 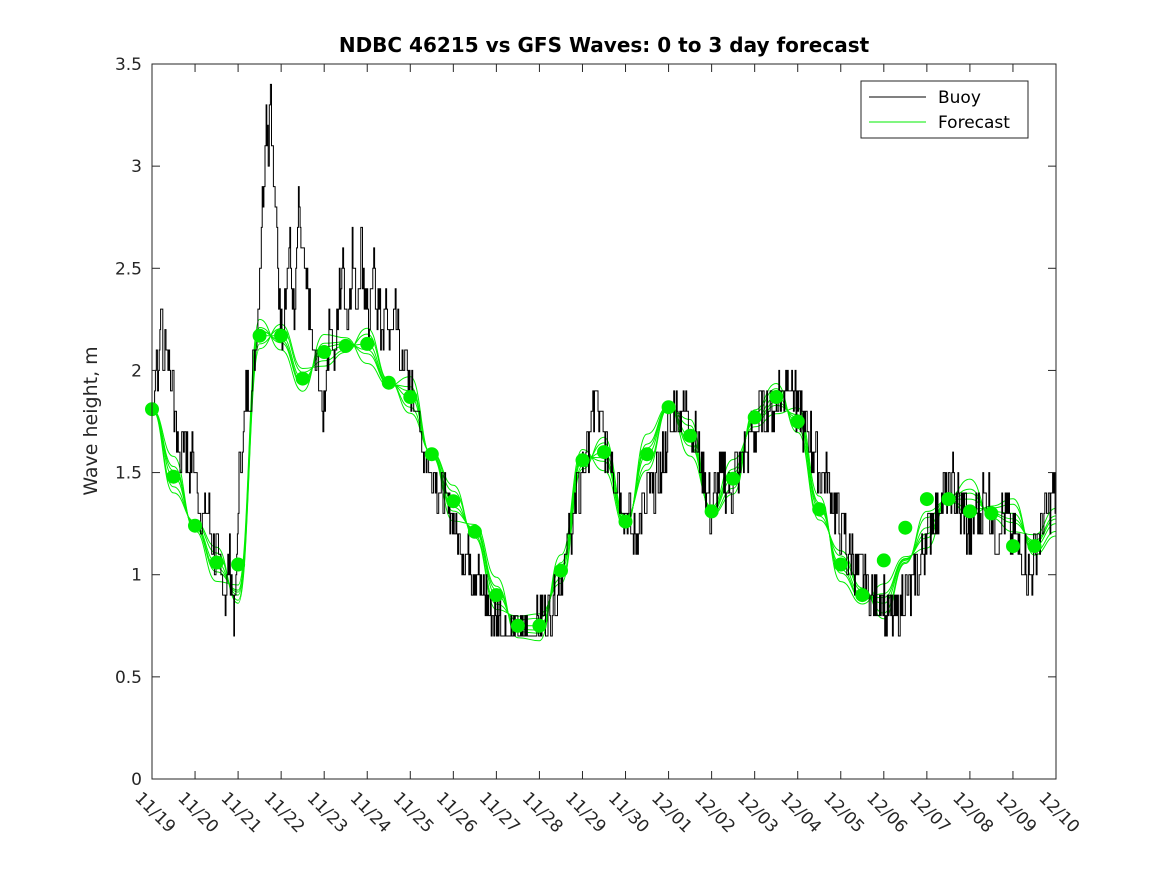 What do you see at coordinates (128, 65) in the screenshot?
I see `y-tick-label: 3.5` at bounding box center [128, 65].